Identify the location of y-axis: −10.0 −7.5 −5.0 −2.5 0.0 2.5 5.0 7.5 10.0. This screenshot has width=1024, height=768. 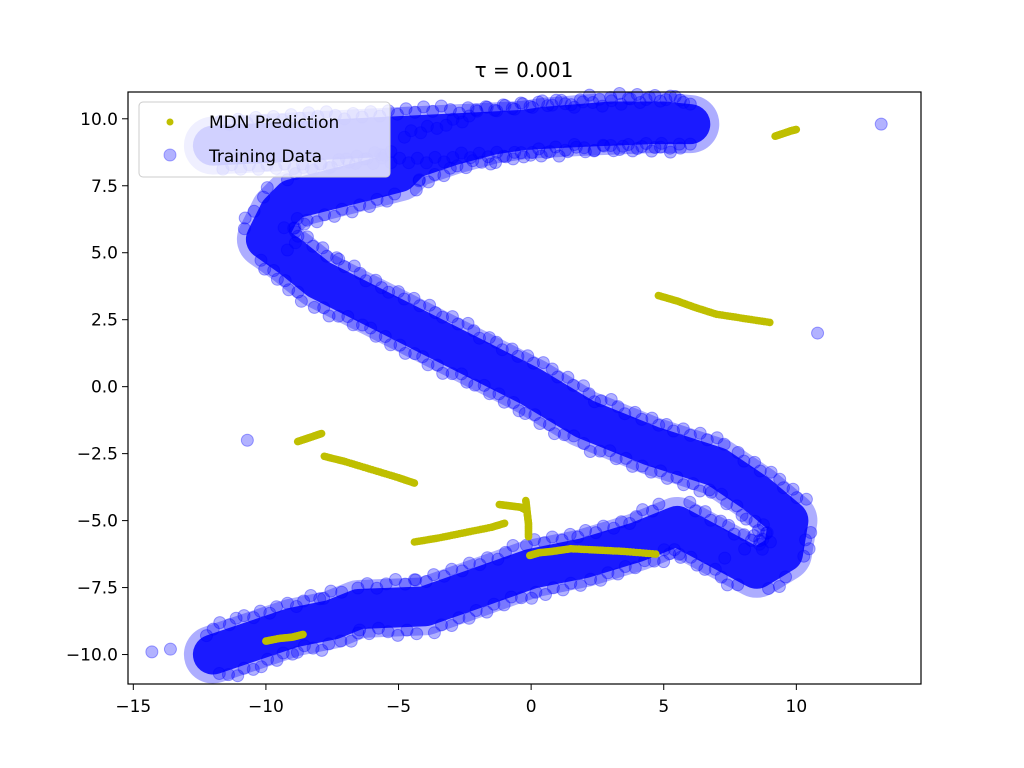
(97, 388).